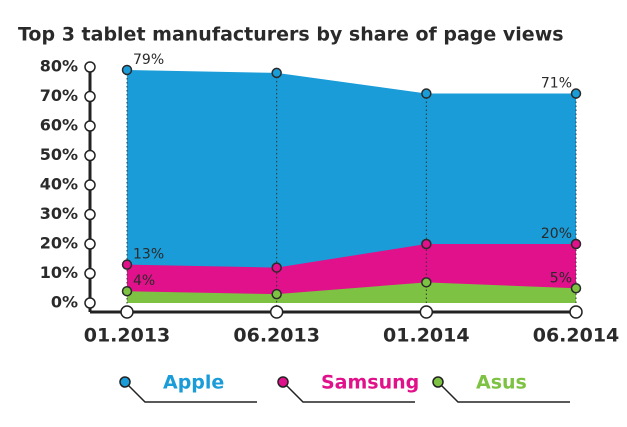 The image size is (627, 427). I want to click on y-tick-label: 0%, so click(64, 302).